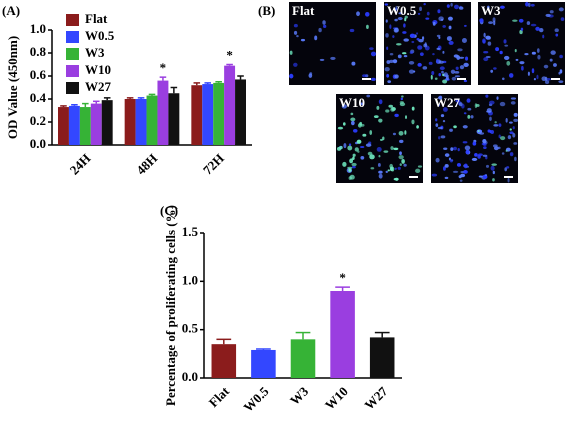  What do you see at coordinates (100, 35) in the screenshot?
I see `legend-label: W0.5` at bounding box center [100, 35].